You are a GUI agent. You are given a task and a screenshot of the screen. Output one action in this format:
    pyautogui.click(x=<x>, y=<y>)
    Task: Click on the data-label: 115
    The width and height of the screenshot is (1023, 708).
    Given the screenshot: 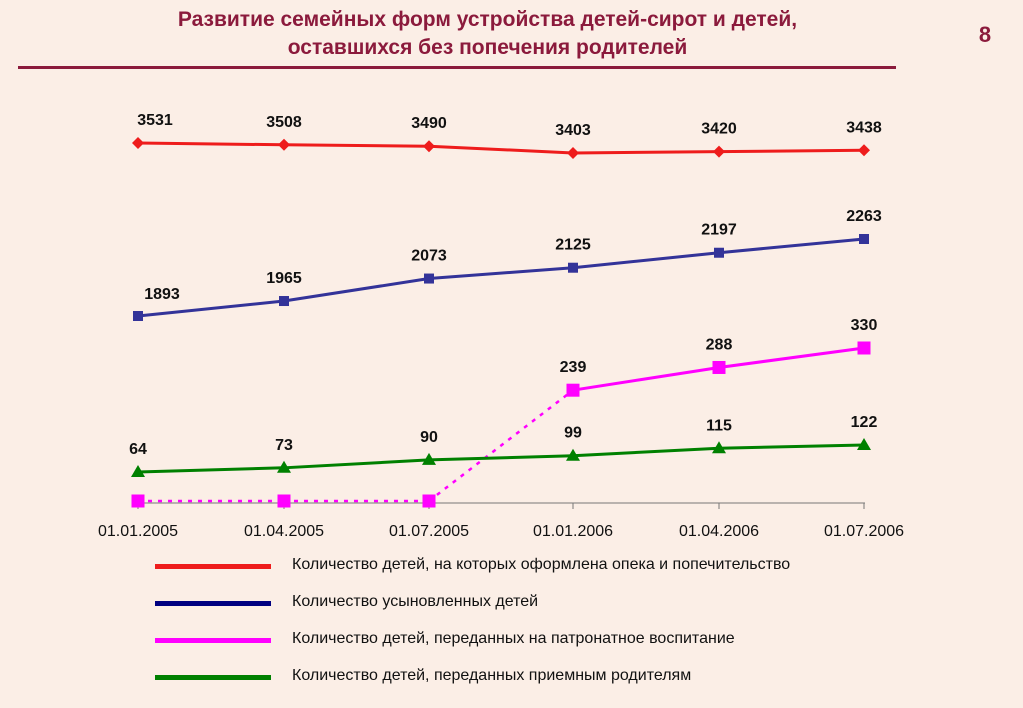 What is the action you would take?
    pyautogui.click(x=719, y=425)
    